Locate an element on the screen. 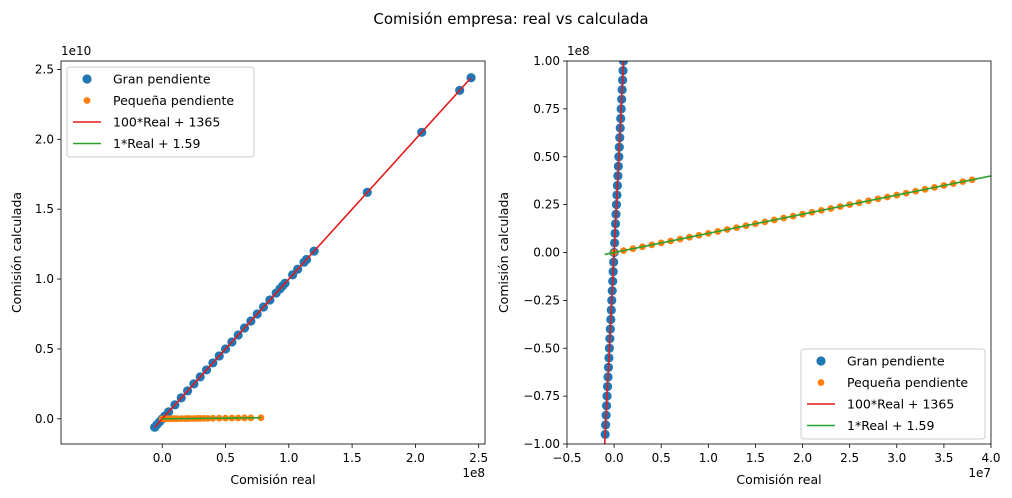 This screenshot has height=498, width=1012. x-tick-label: −0.5 is located at coordinates (566, 458).